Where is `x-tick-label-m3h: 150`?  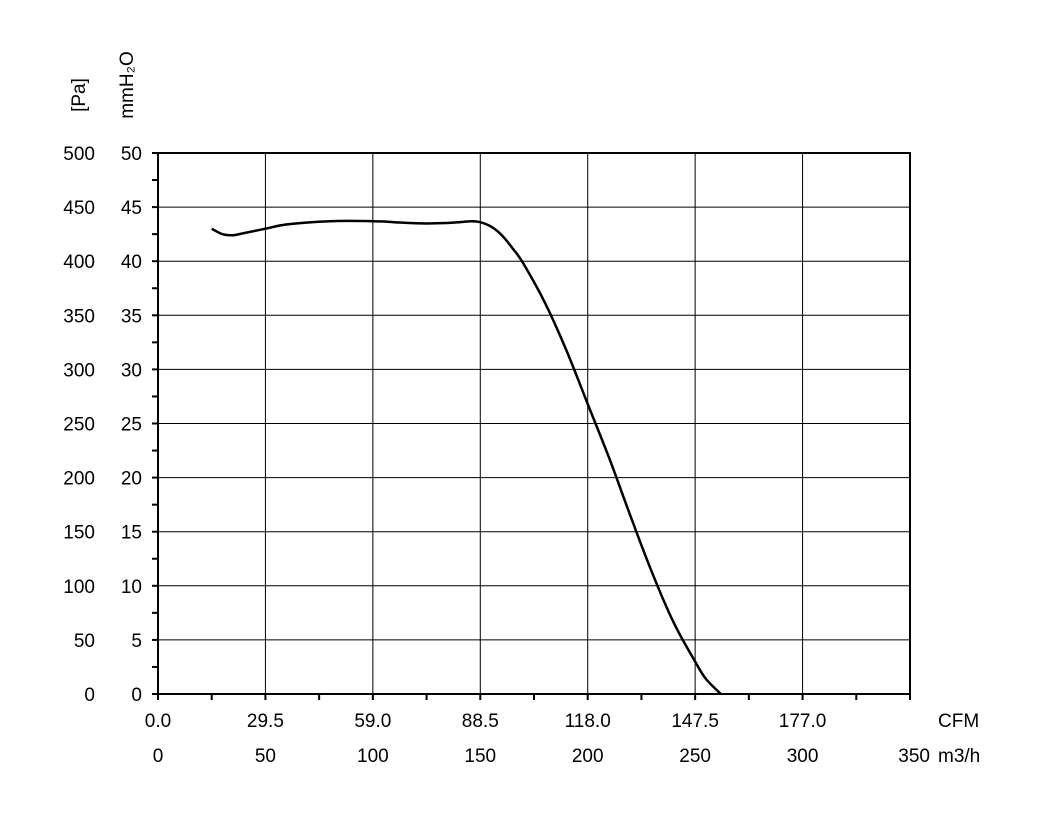
x-tick-label-m3h: 150 is located at coordinates (480, 756).